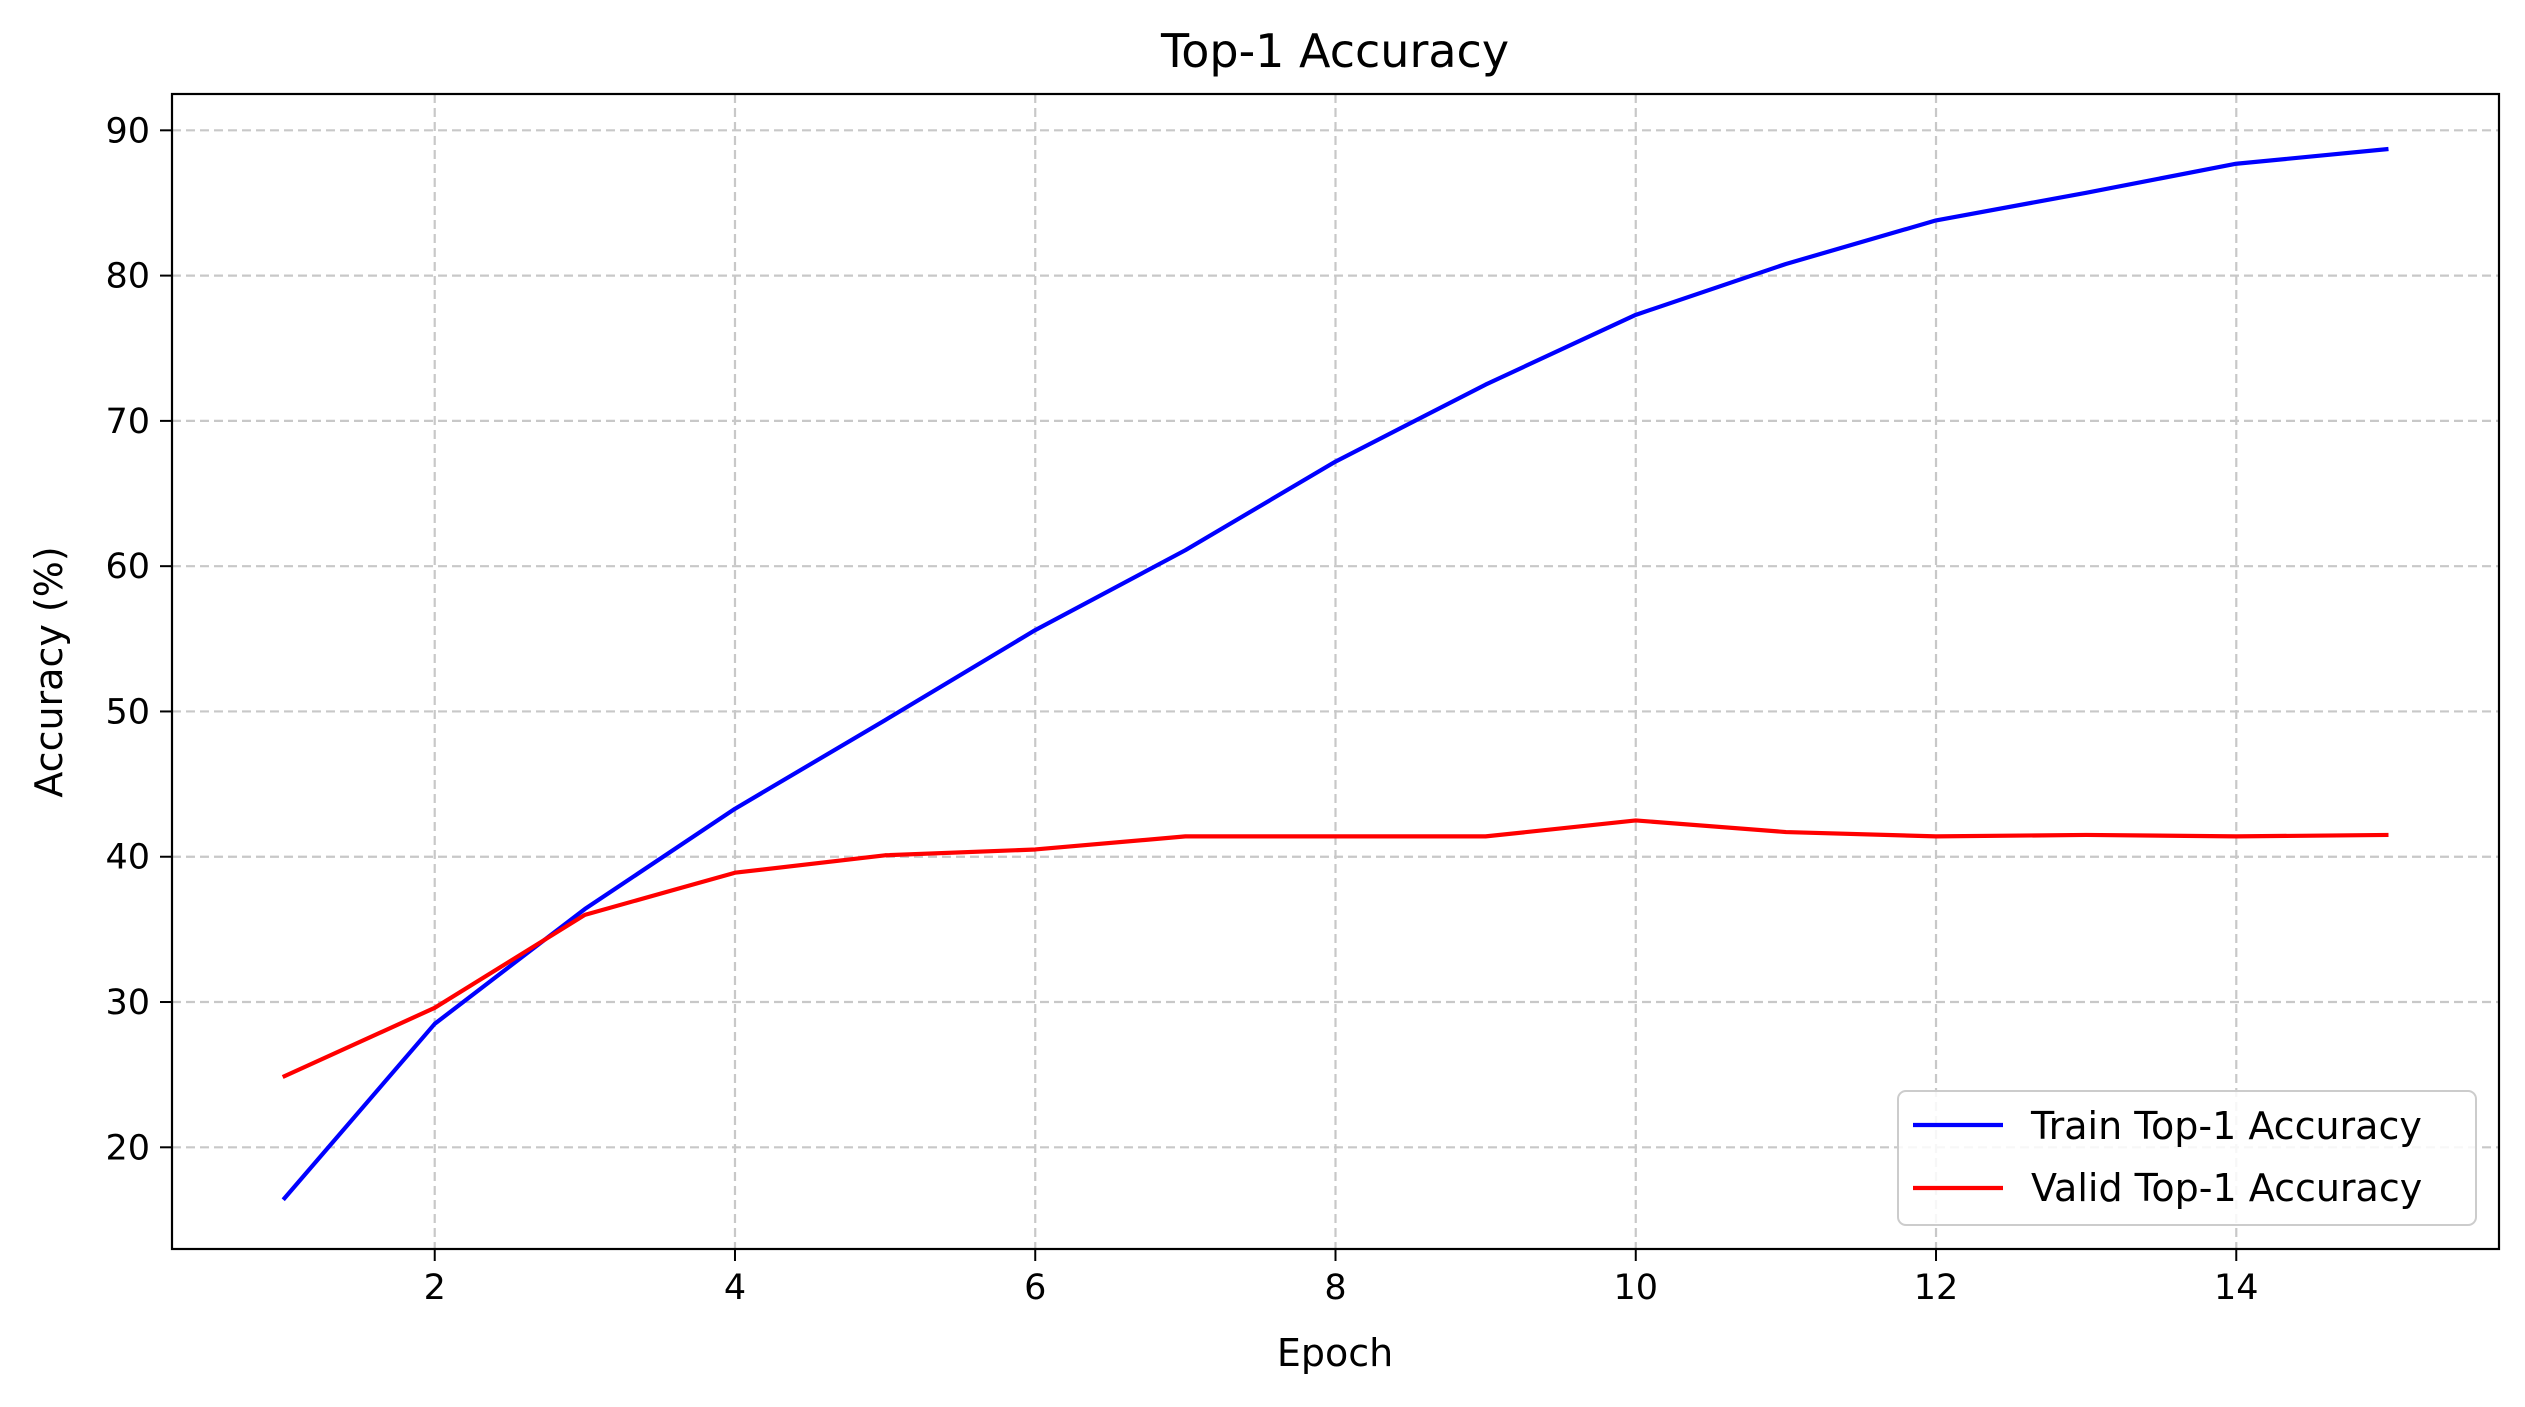 This screenshot has width=2525, height=1407. I want to click on y-tick-label: 50, so click(127, 712).